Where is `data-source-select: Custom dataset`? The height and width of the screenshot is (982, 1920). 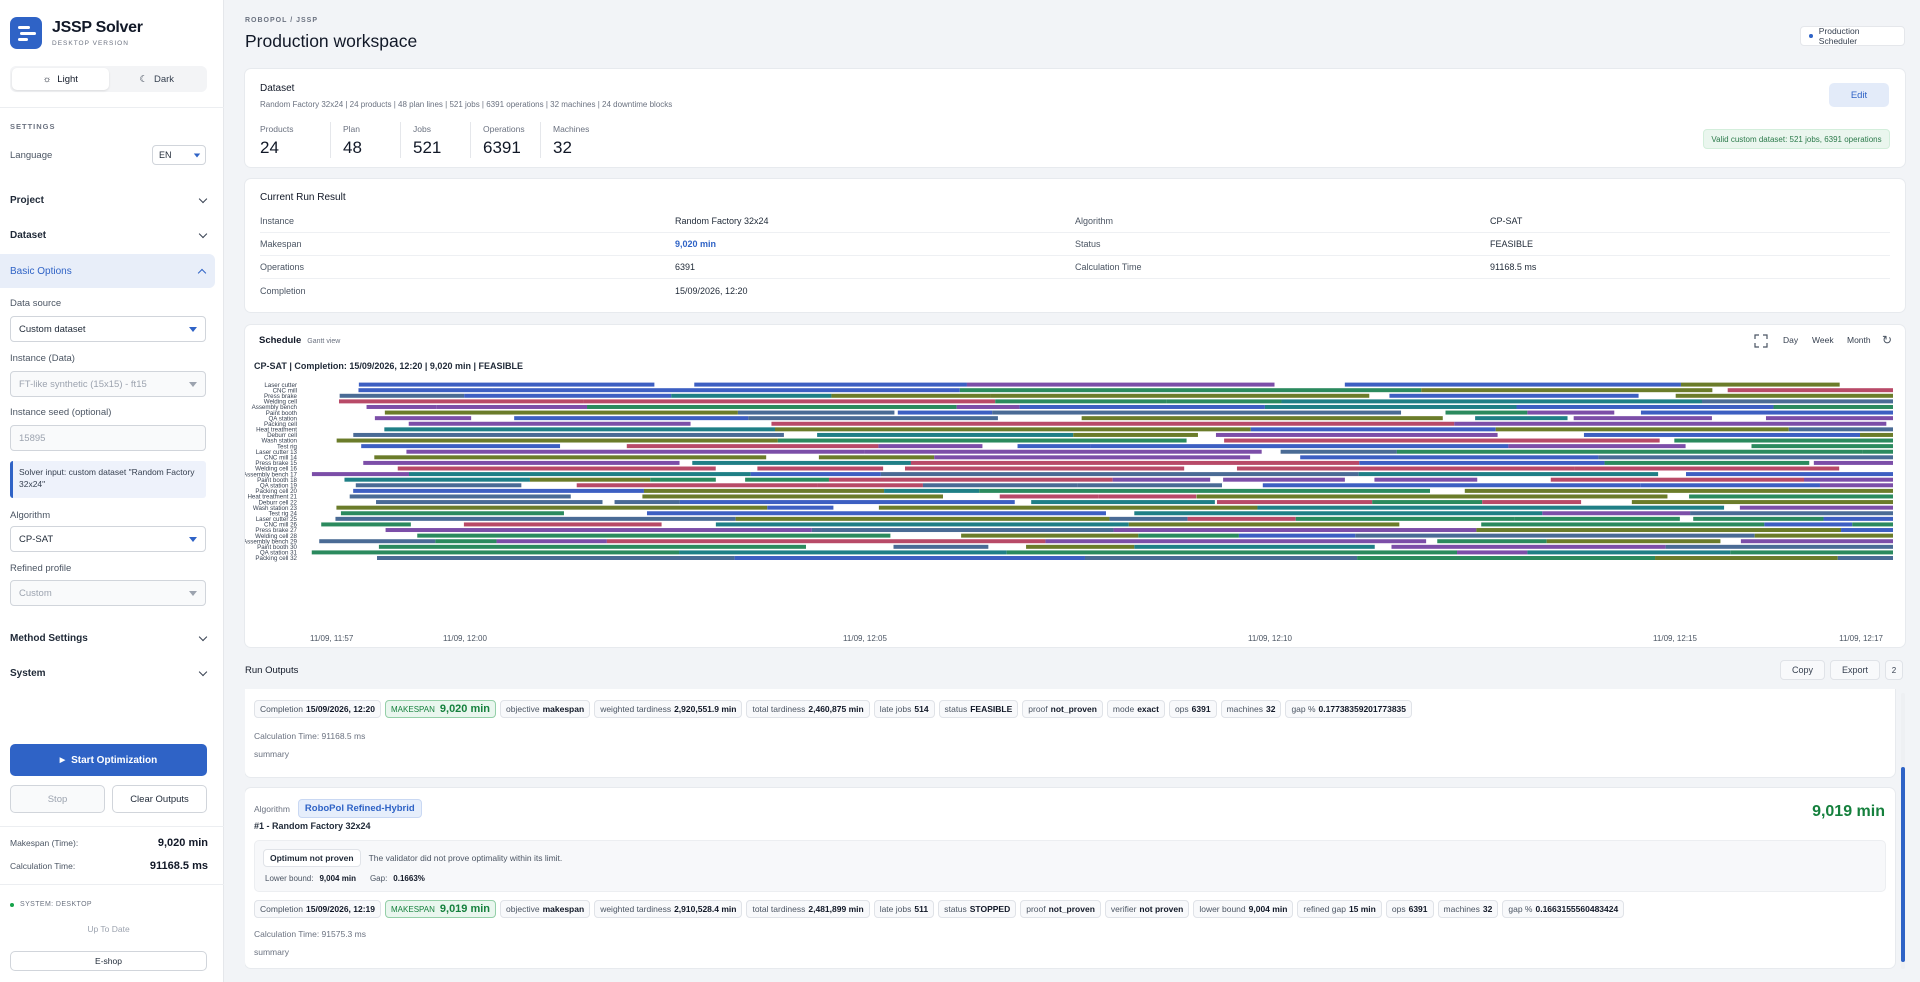 data-source-select: Custom dataset is located at coordinates (108, 329).